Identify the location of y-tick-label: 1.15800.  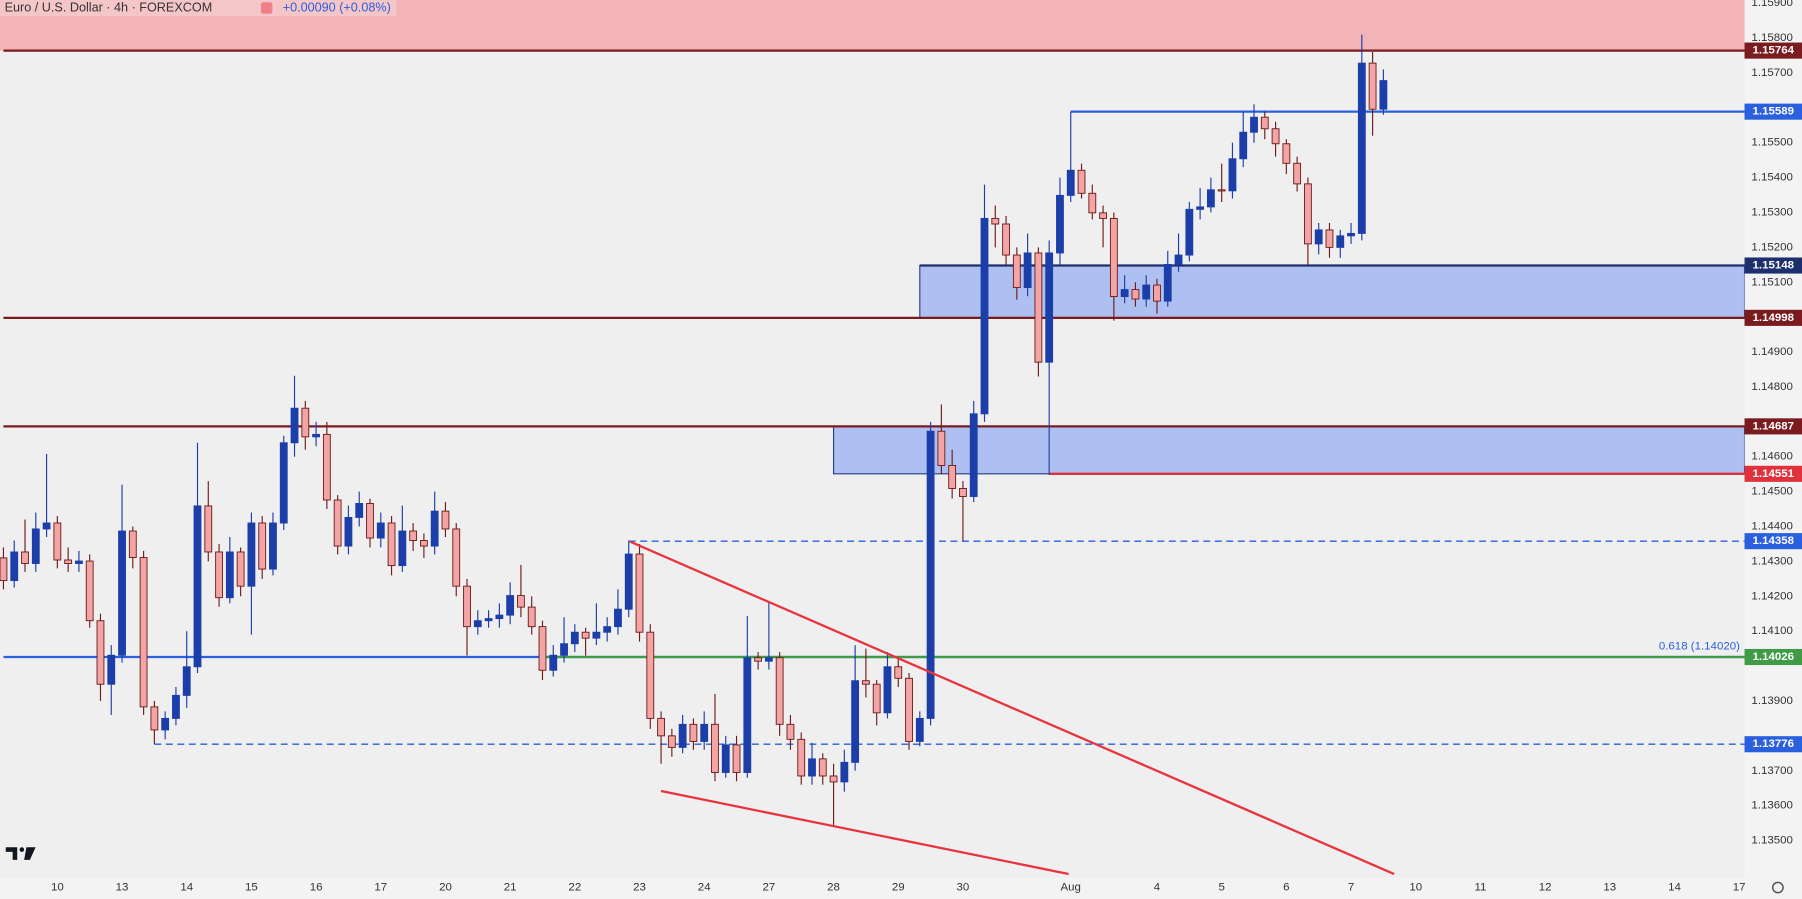
(1772, 38).